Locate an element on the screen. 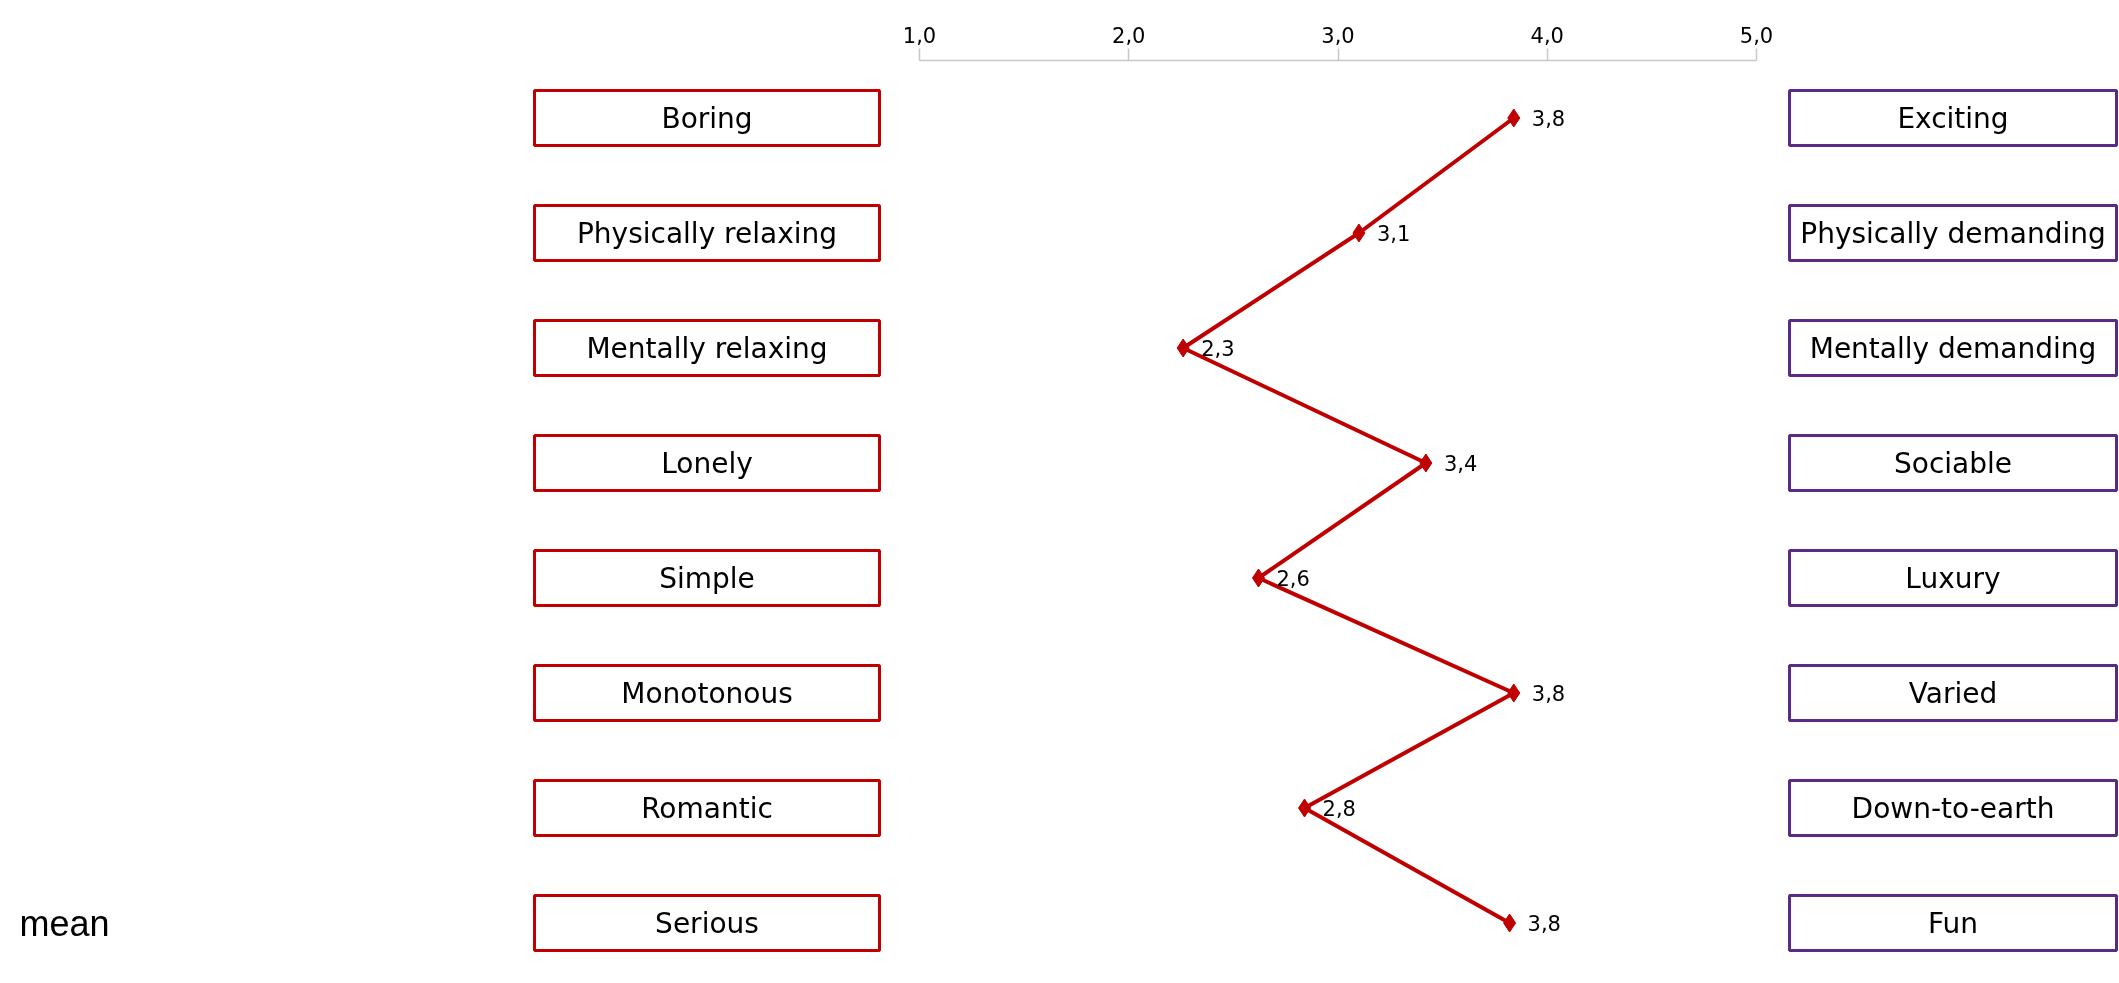 The image size is (2119, 983). y-tick-label: Monotonous is located at coordinates (707, 693).